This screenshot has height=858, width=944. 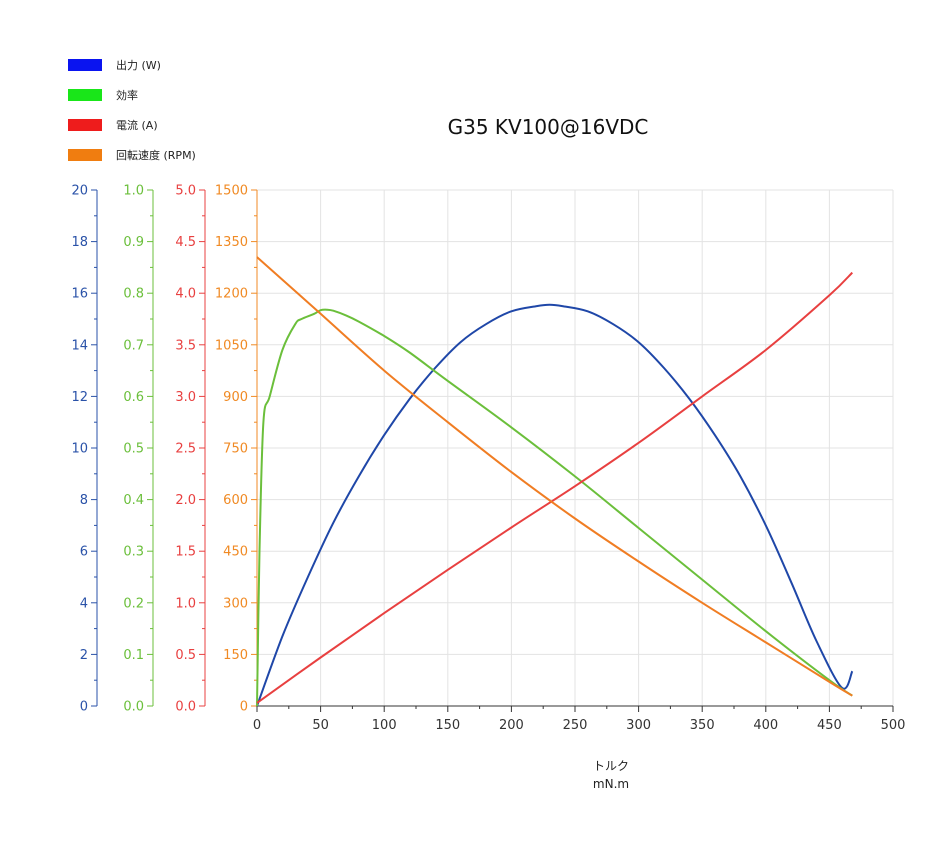 I want to click on y-tick-label-current: 5.0, so click(x=185, y=191).